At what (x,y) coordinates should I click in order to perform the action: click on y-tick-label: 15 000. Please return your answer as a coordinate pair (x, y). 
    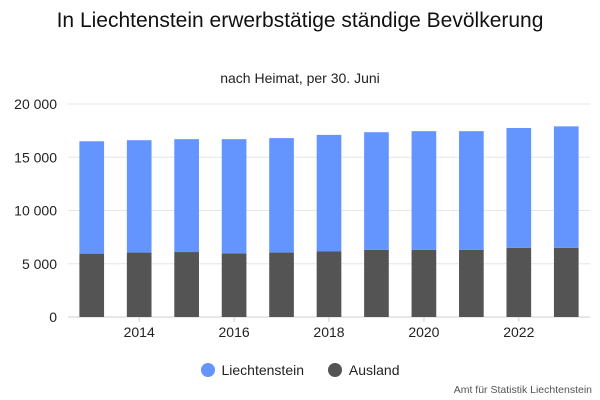
    Looking at the image, I should click on (35, 157).